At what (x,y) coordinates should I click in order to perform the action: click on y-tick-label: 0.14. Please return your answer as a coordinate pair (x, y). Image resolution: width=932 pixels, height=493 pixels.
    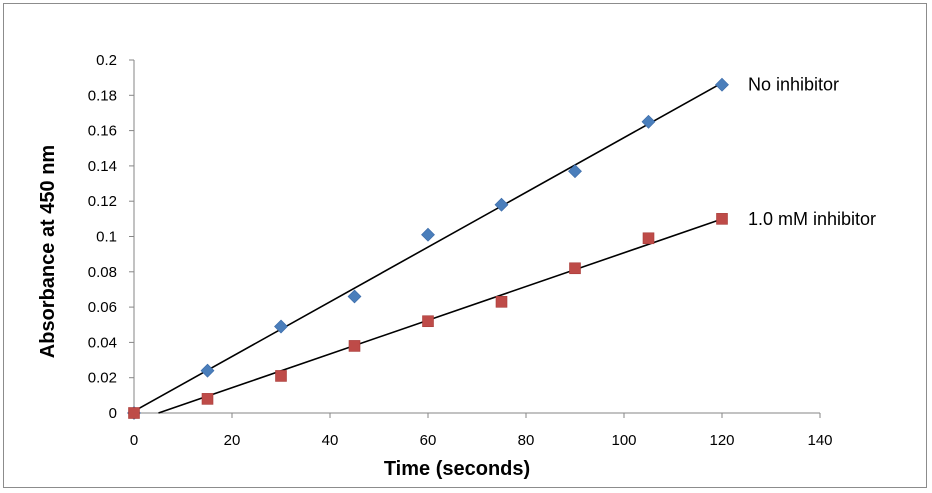
    Looking at the image, I should click on (102, 166).